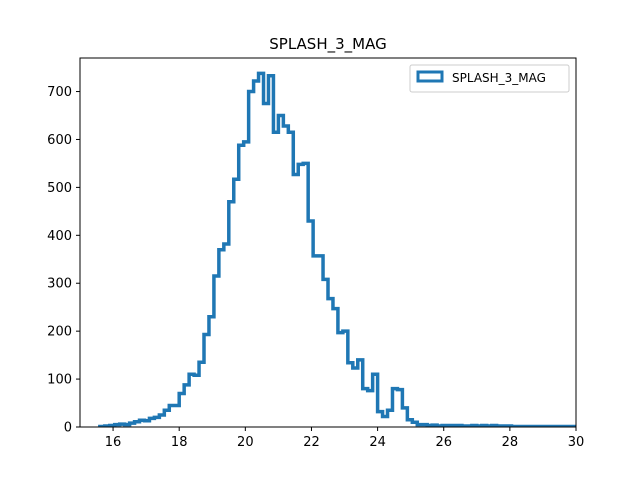 The width and height of the screenshot is (640, 480). What do you see at coordinates (113, 442) in the screenshot?
I see `x-tick-label: 16` at bounding box center [113, 442].